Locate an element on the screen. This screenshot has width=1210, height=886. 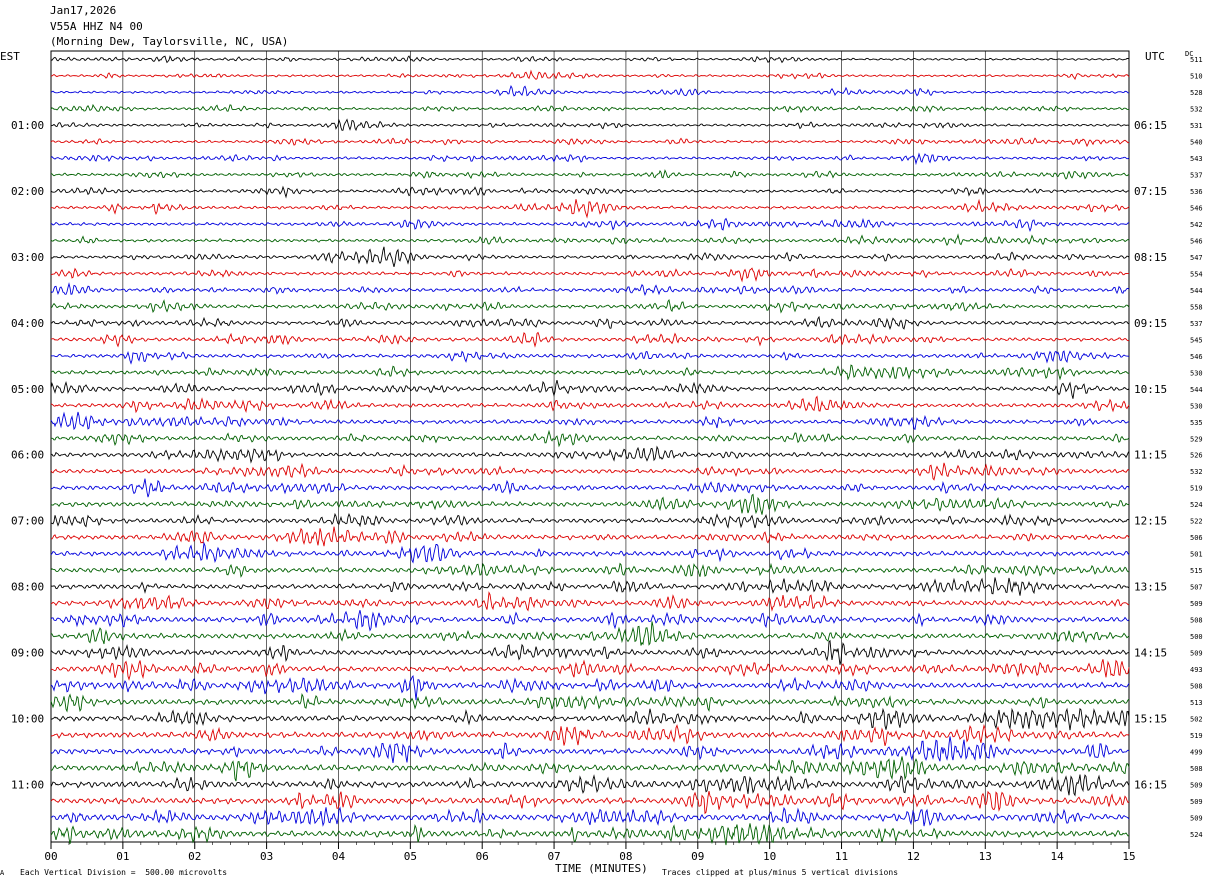
dc-offset-label: 493 is located at coordinates (1196, 670).